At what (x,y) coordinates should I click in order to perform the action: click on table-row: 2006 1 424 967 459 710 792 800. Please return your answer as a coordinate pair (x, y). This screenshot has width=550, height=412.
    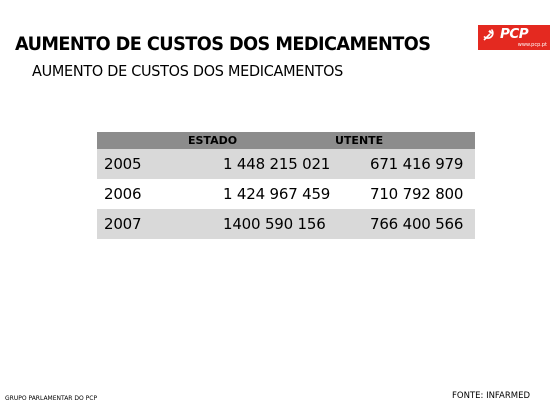
    Looking at the image, I should click on (286, 194).